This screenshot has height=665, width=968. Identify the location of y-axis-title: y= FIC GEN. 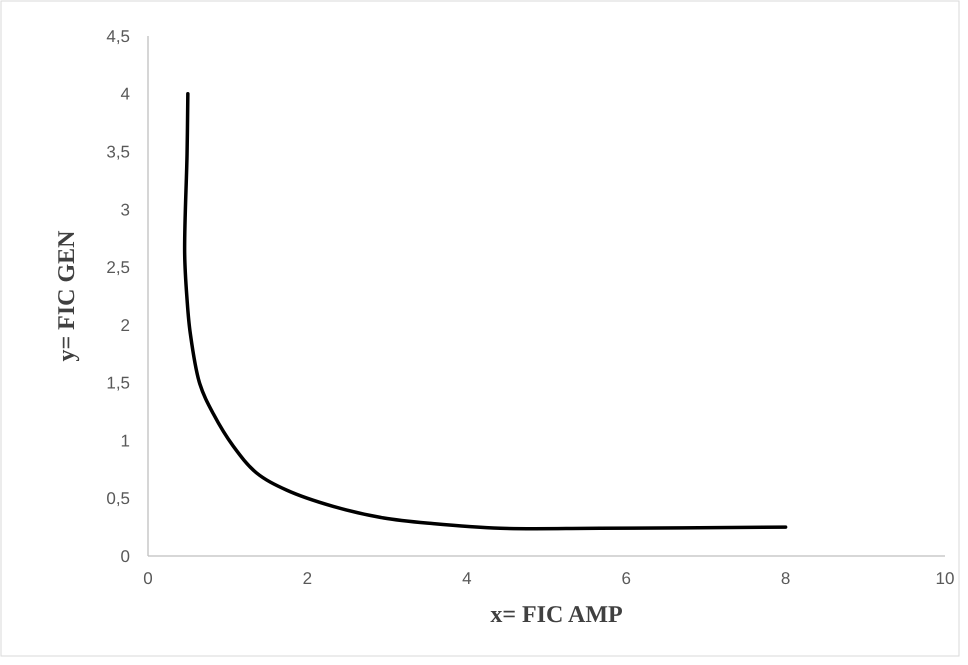
(67, 296).